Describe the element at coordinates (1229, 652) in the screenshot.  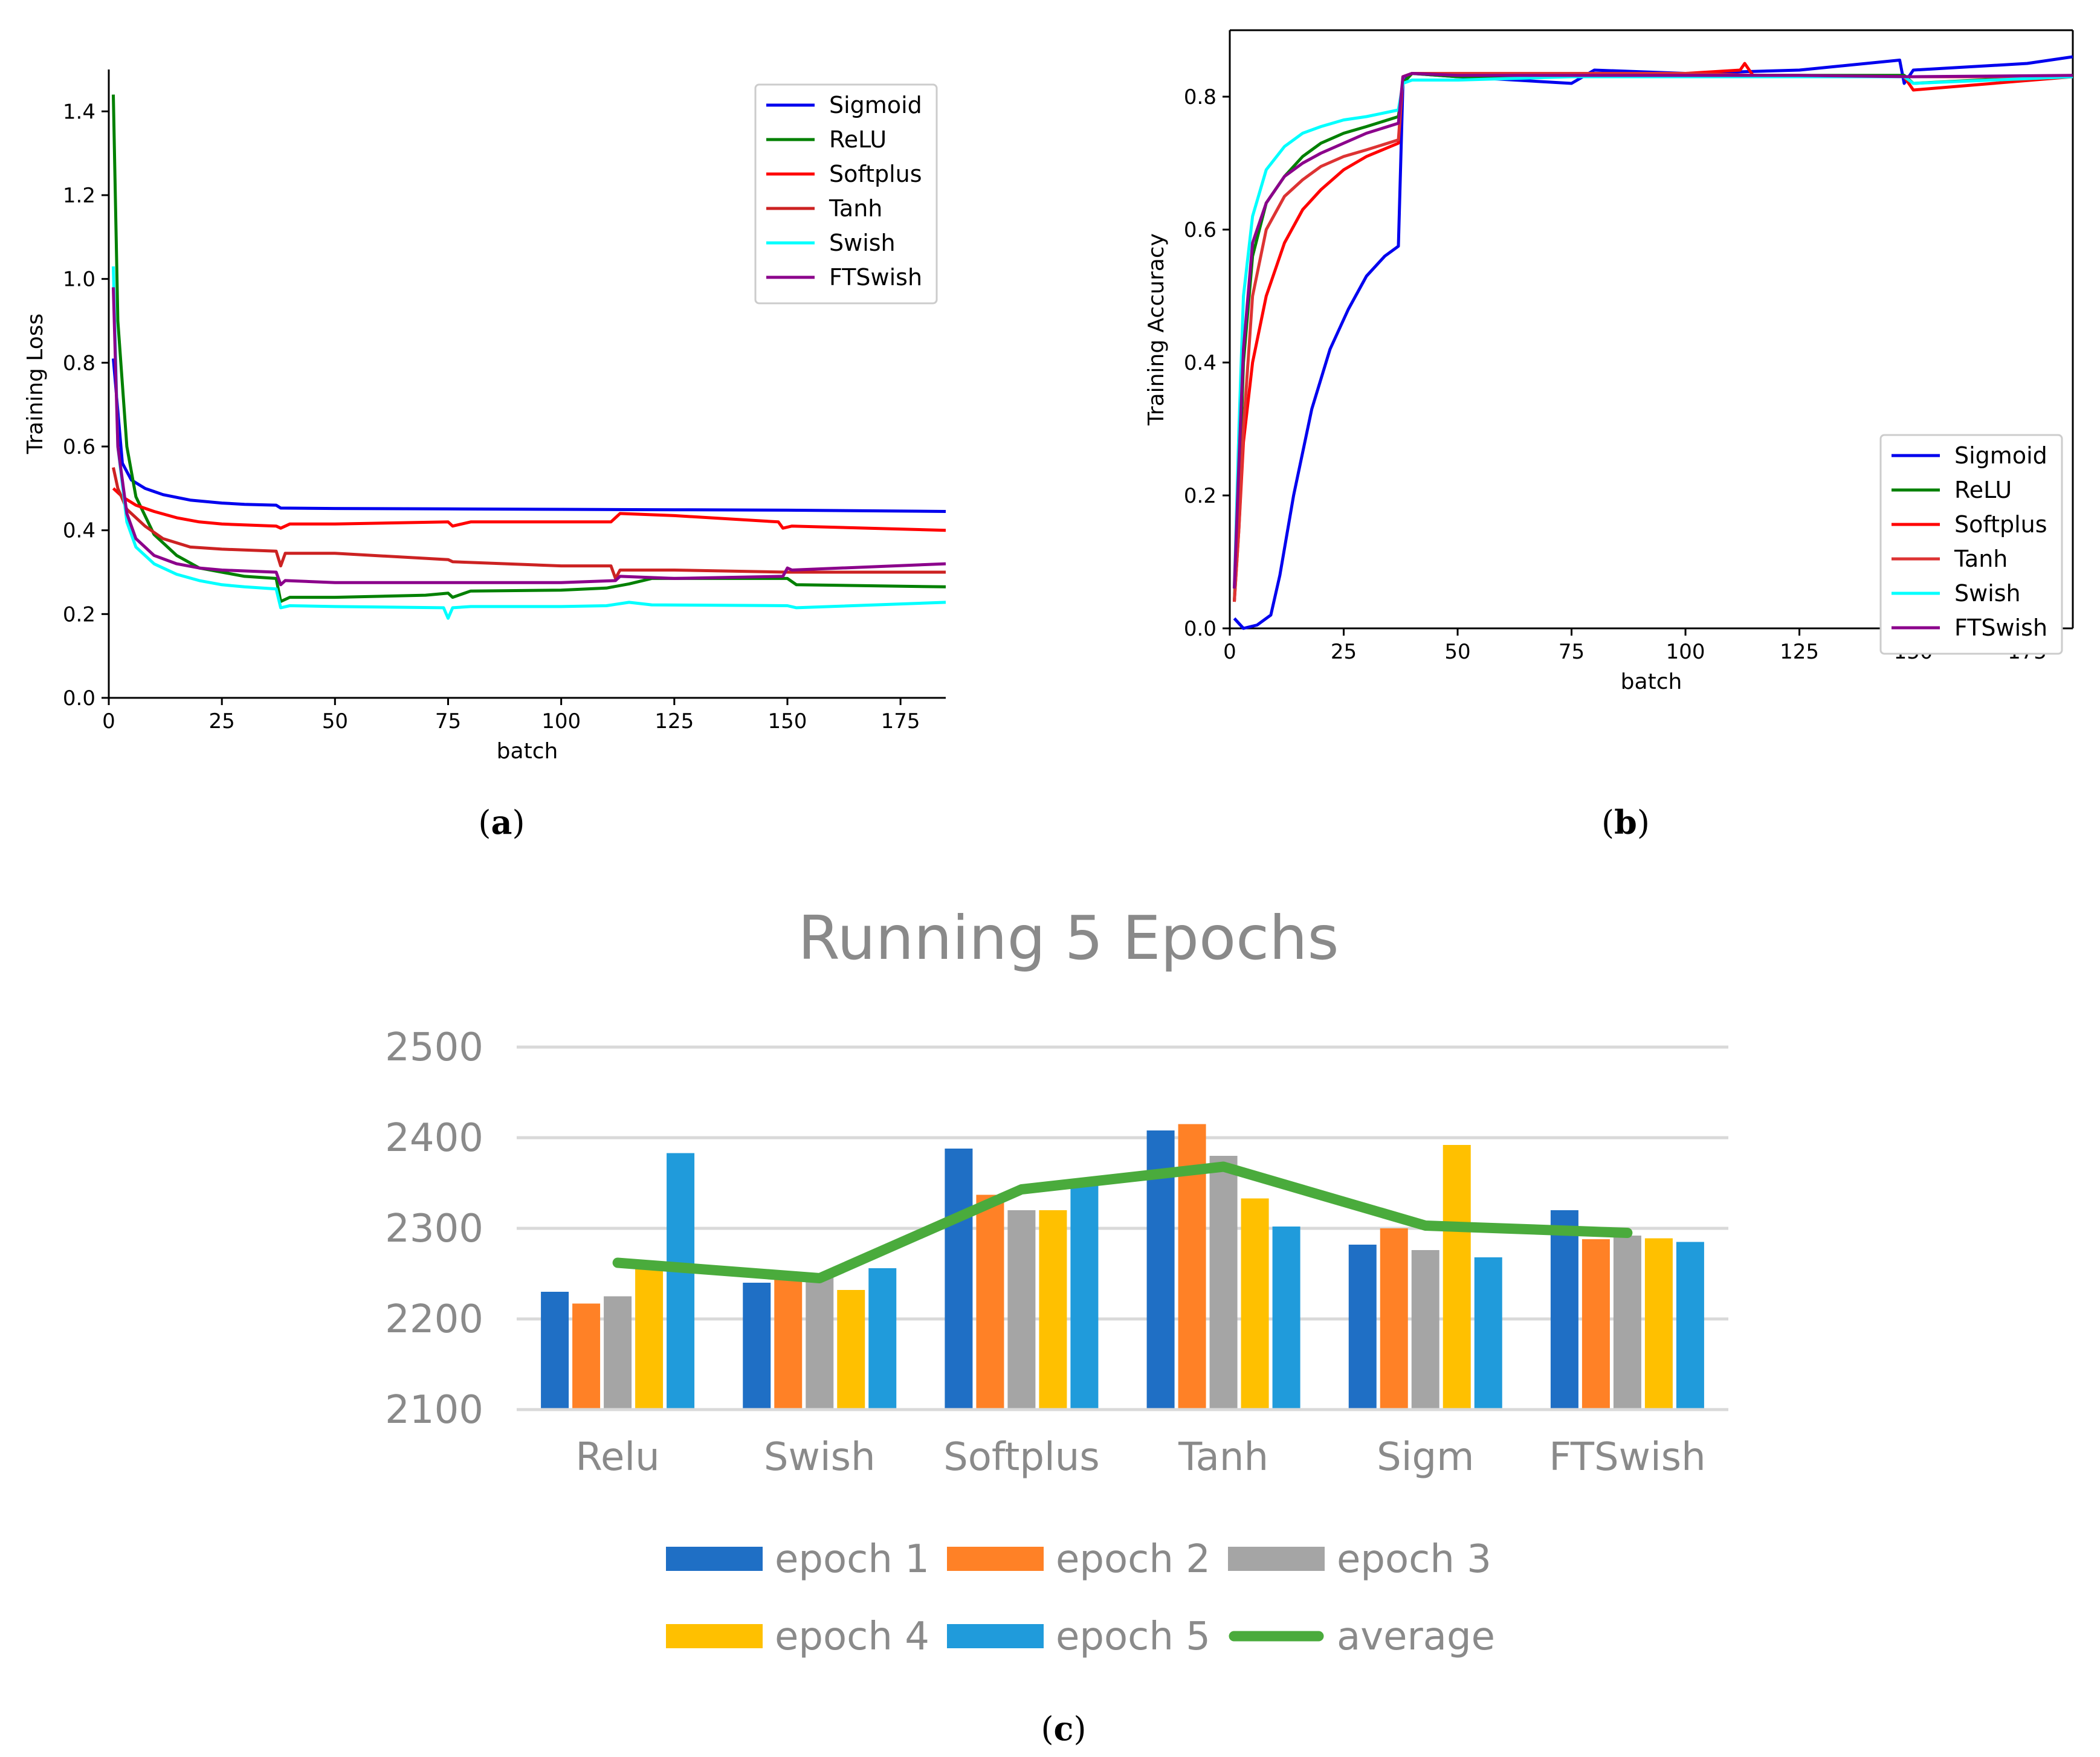
I see `chart-b-x-tick-label: 0` at that location.